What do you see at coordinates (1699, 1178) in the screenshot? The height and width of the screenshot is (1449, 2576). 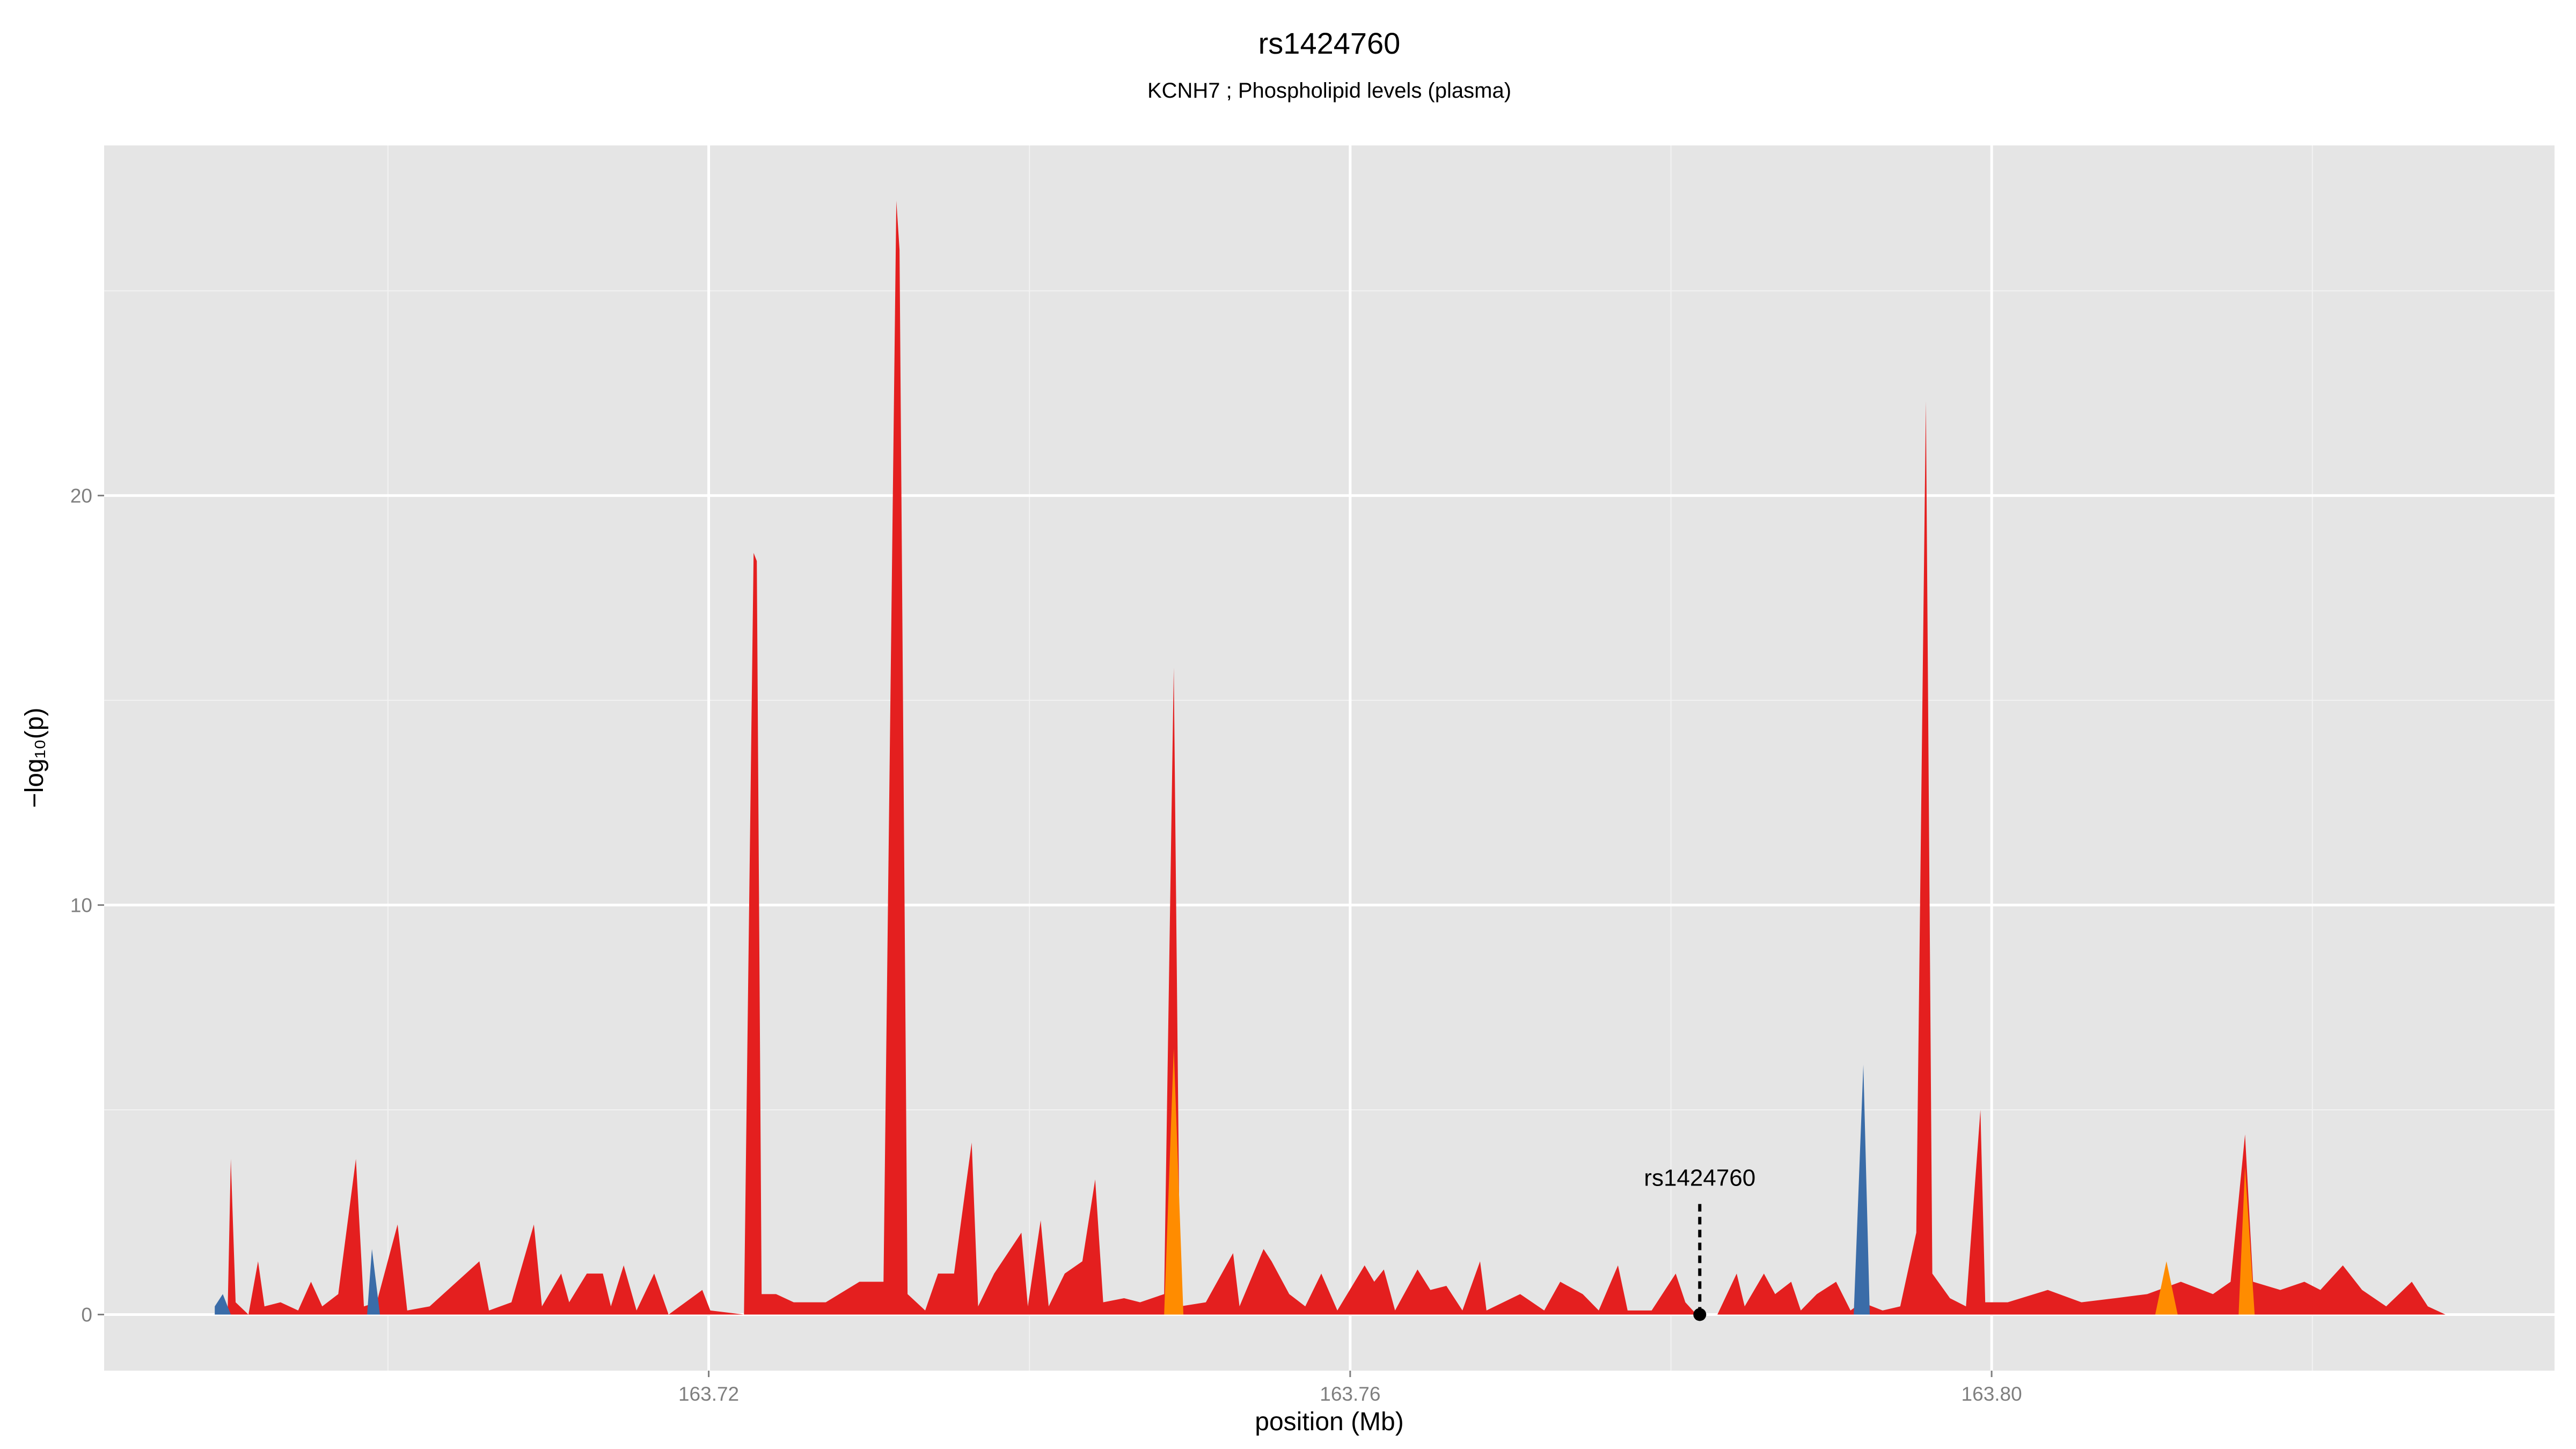 I see `annotation-label: rs1424760` at bounding box center [1699, 1178].